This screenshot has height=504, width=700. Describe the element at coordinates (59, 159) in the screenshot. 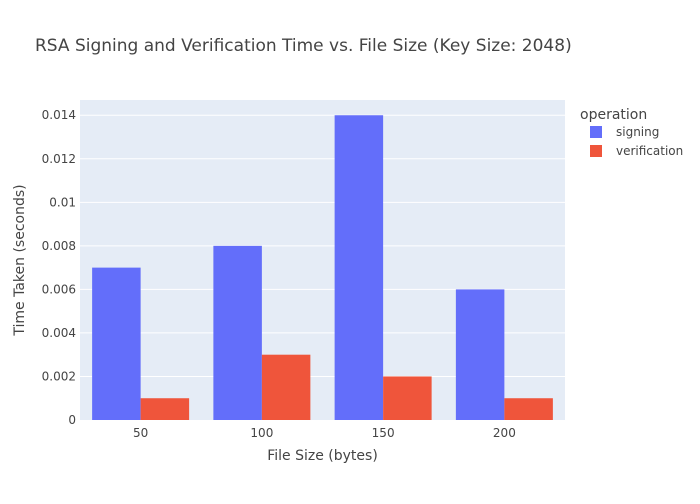

I see `y-tick-label: 0.012` at that location.